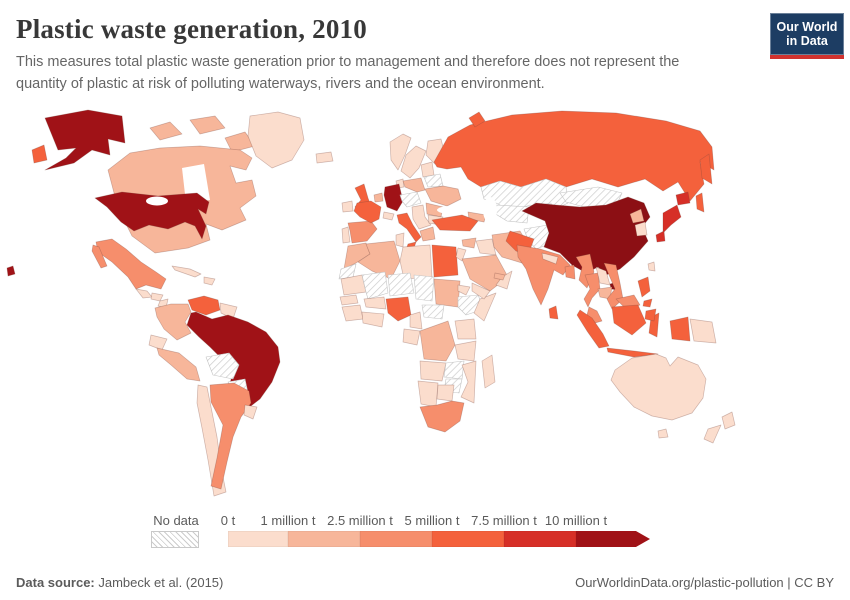 This screenshot has height=600, width=850. I want to click on country-indonesia-kalimantan, so click(629, 320).